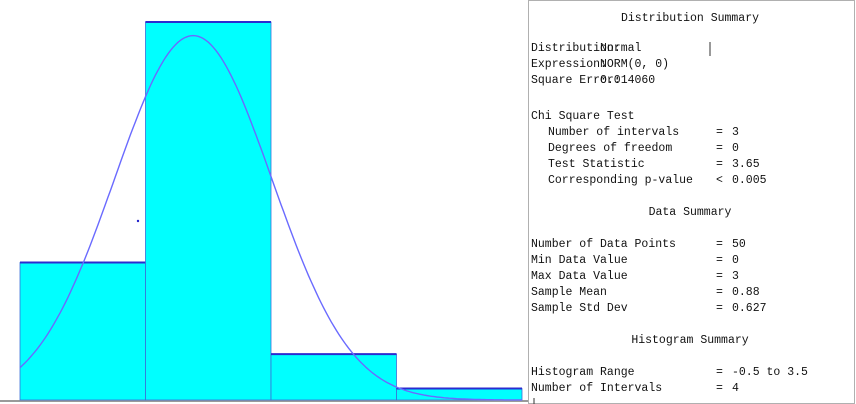 The width and height of the screenshot is (856, 404). I want to click on summary-label: Sample Std Dev, so click(579, 308).